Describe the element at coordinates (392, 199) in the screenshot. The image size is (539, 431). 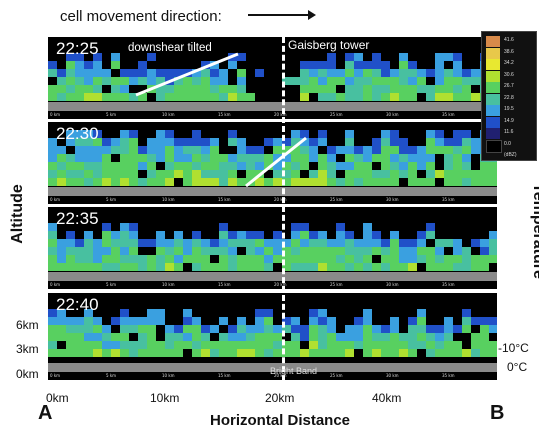
I see `panel-tick-label: 30 km` at that location.